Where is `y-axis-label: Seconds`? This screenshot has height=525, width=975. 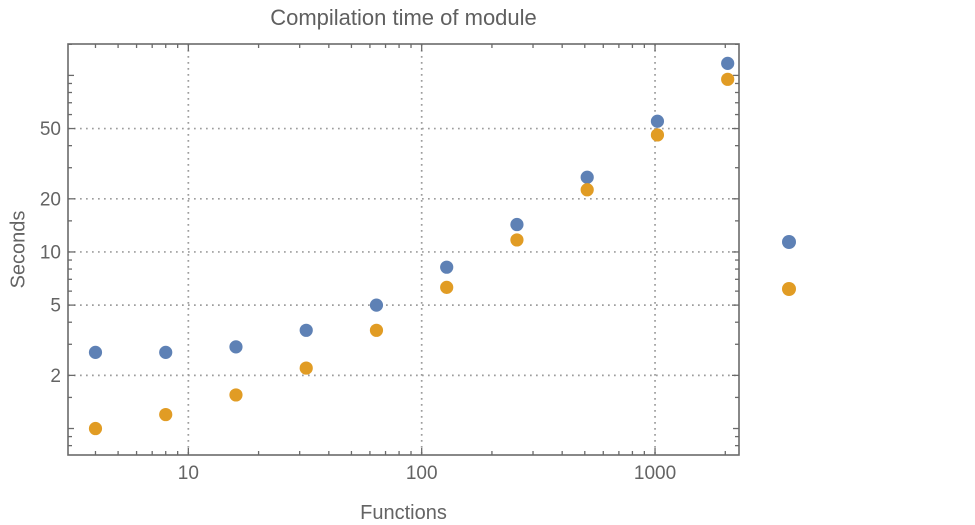 y-axis-label: Seconds is located at coordinates (18, 249).